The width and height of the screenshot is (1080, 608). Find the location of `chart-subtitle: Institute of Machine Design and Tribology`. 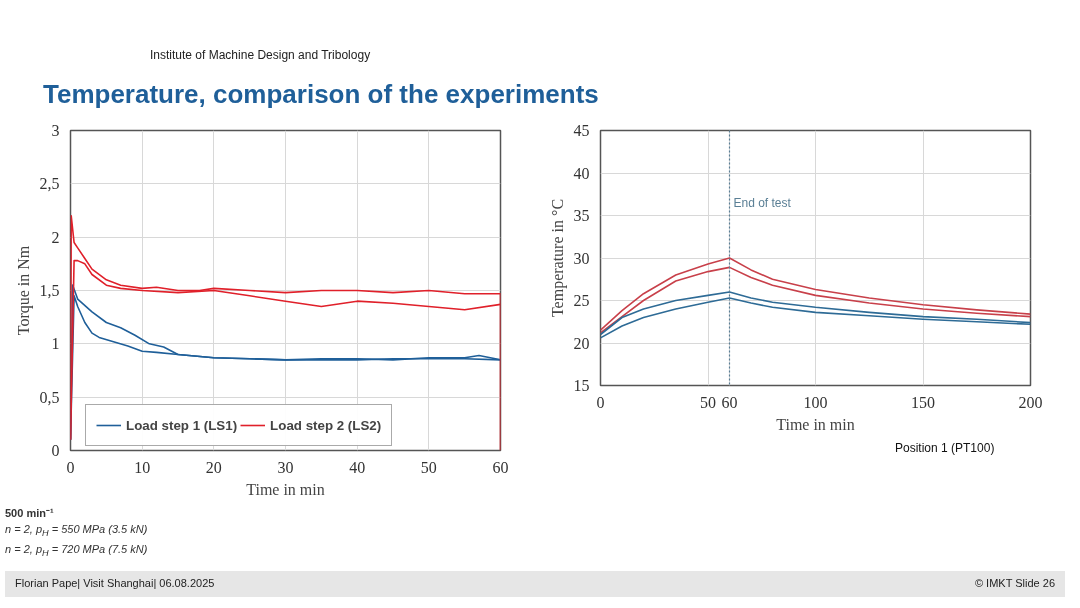

chart-subtitle: Institute of Machine Design and Tribology is located at coordinates (261, 55).